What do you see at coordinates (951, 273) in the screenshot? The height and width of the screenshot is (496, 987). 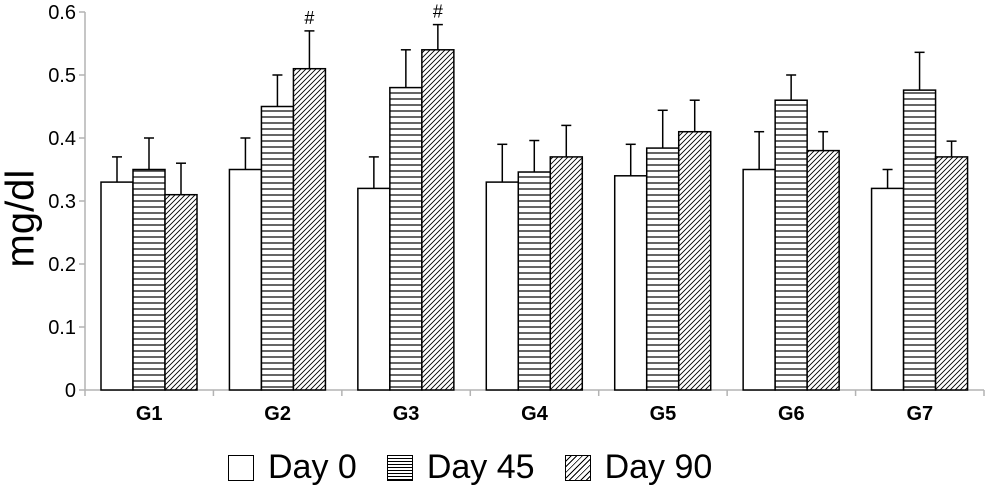 I see `bar-g7-day90` at bounding box center [951, 273].